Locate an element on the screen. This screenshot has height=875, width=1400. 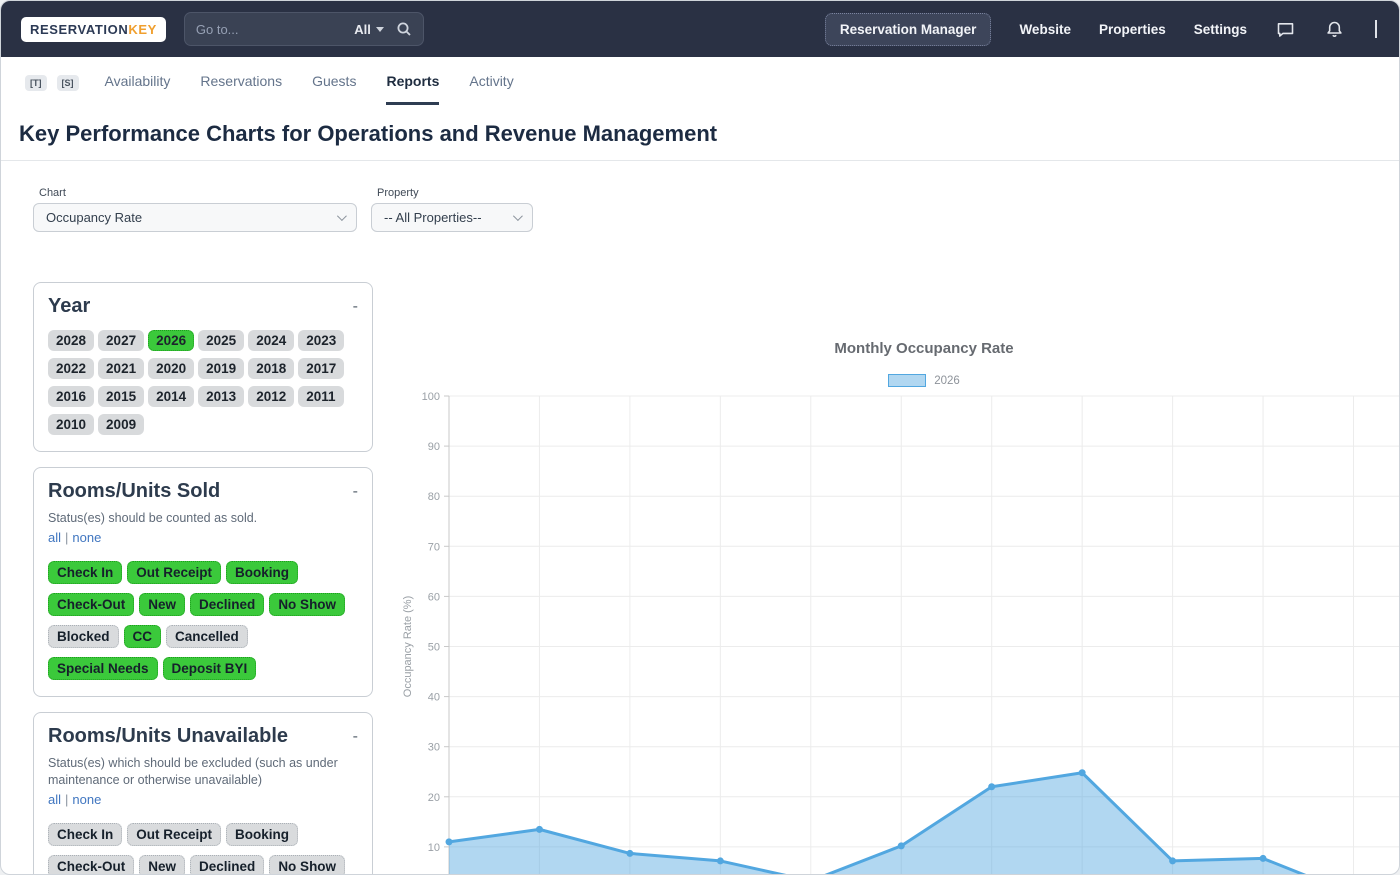
year-pill-2016: 2016 is located at coordinates (71, 396).